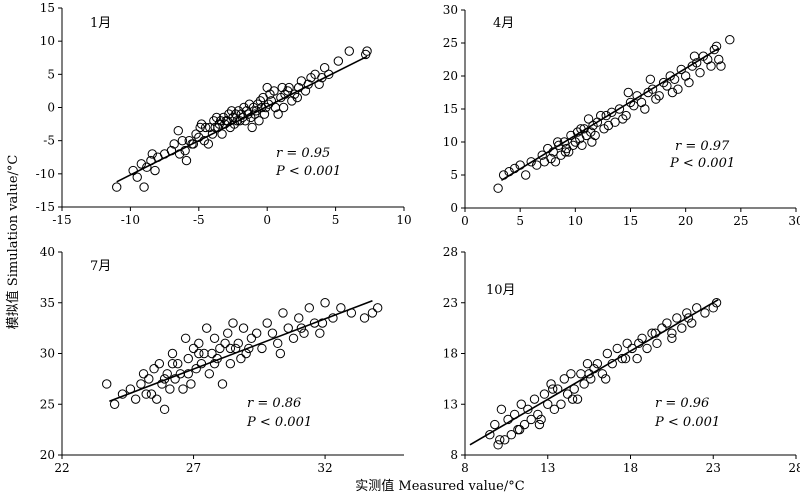  Describe the element at coordinates (575, 221) in the screenshot. I see `x-tick-label: 10` at that location.